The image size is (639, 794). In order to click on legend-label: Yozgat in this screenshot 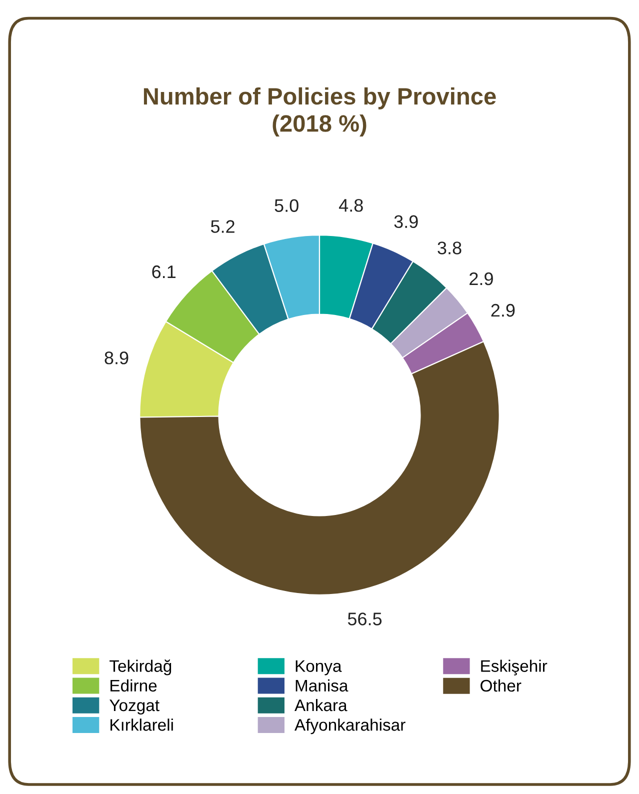, I will do `click(135, 707)`.